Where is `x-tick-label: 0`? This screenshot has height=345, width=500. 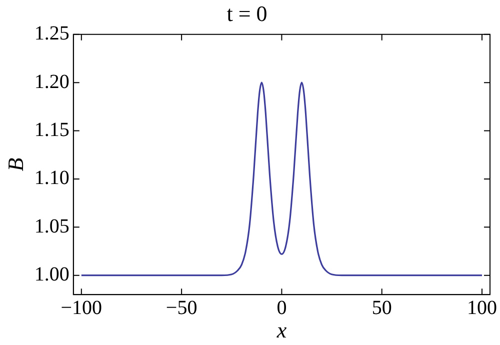
x-tick-label: 0 is located at coordinates (281, 307).